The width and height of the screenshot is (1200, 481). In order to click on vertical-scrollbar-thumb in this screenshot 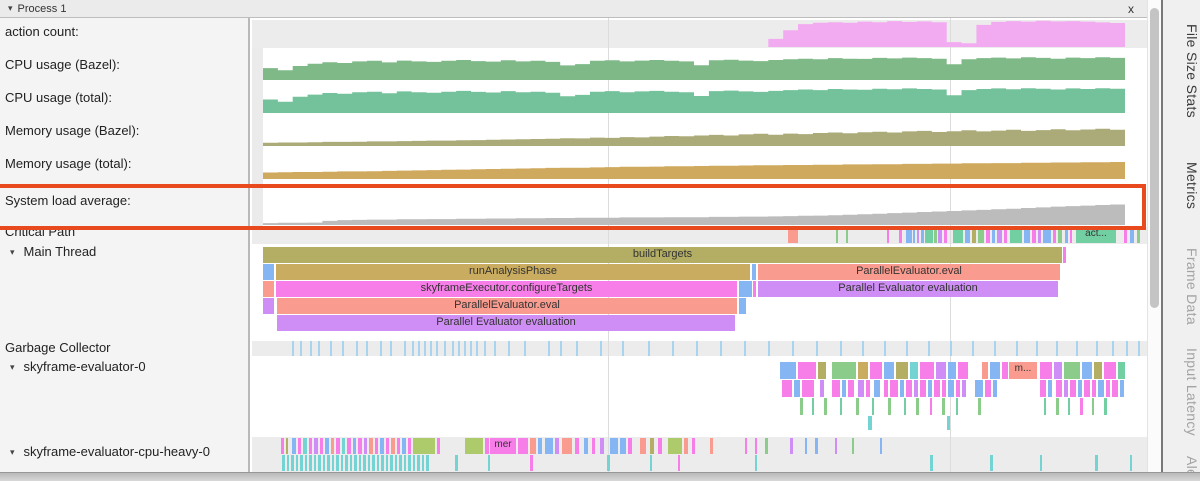, I will do `click(1154, 158)`.